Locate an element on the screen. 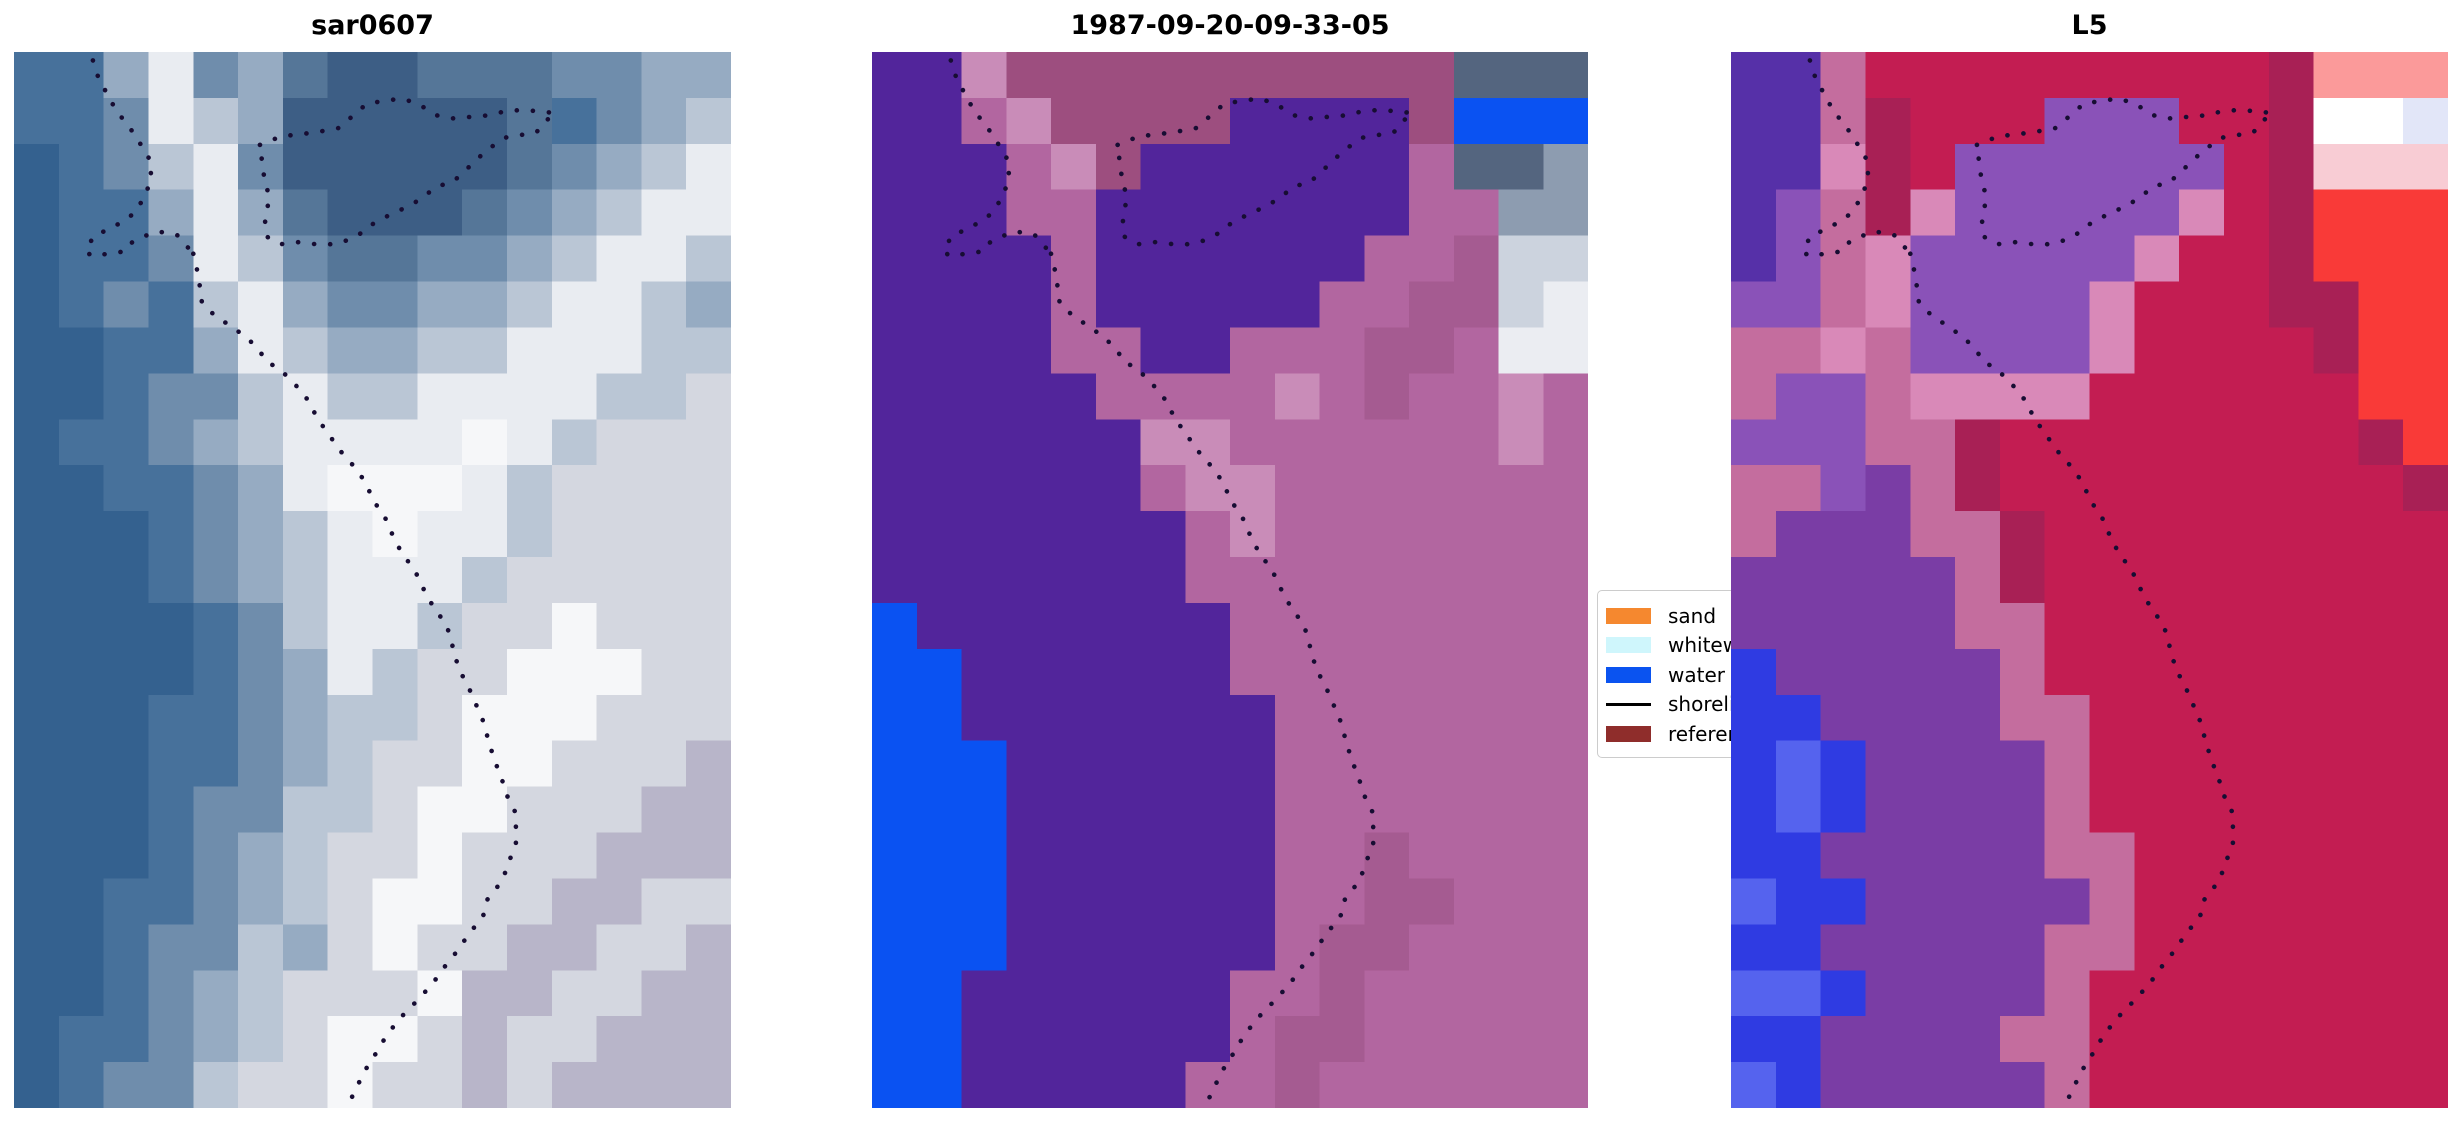  legend-swatch-water is located at coordinates (1628, 674).